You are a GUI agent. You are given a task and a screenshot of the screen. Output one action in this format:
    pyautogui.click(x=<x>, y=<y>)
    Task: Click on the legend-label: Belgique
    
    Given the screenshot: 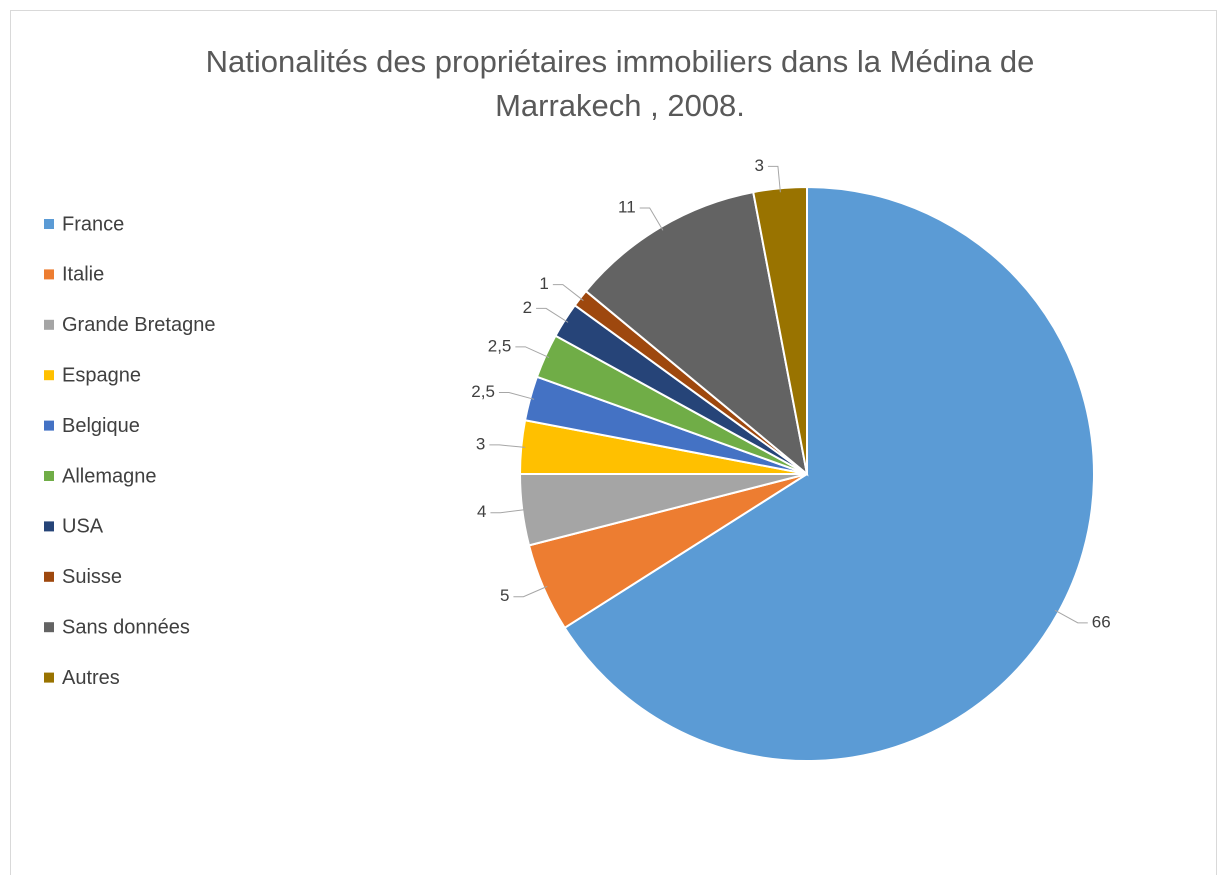 What is the action you would take?
    pyautogui.click(x=101, y=426)
    